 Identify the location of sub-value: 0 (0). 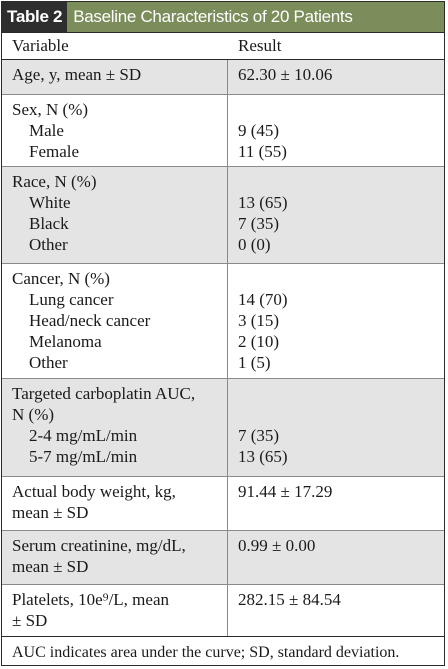
(254, 244).